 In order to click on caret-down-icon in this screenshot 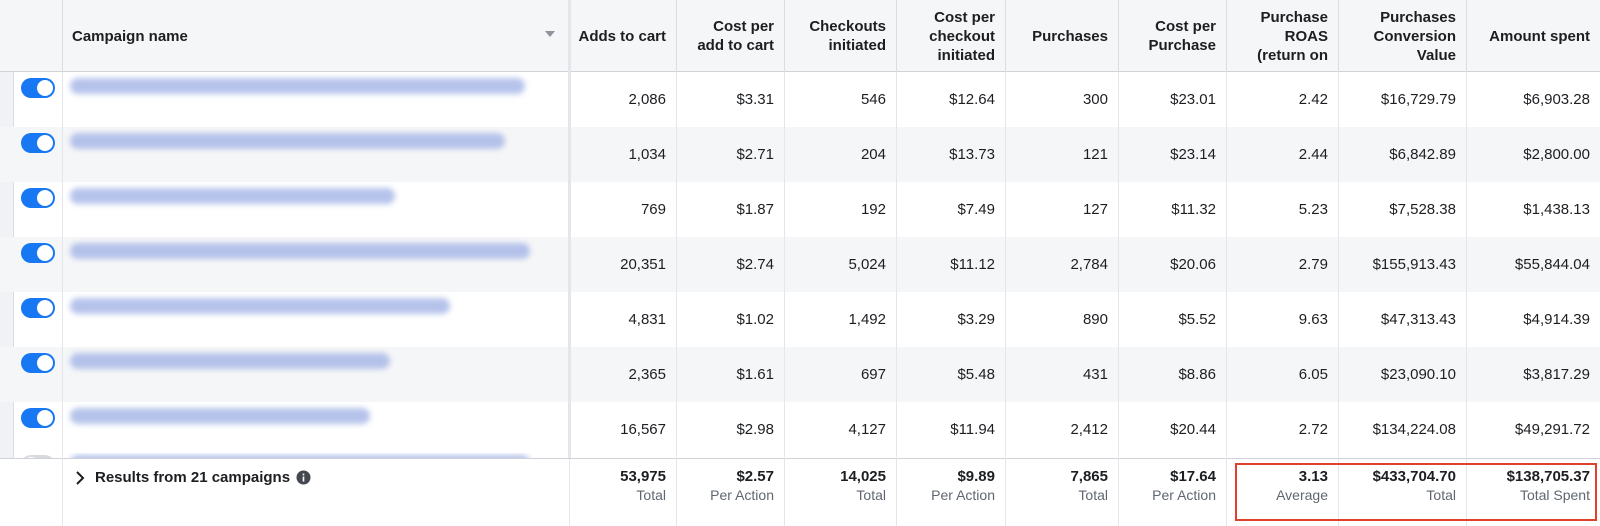, I will do `click(550, 34)`.